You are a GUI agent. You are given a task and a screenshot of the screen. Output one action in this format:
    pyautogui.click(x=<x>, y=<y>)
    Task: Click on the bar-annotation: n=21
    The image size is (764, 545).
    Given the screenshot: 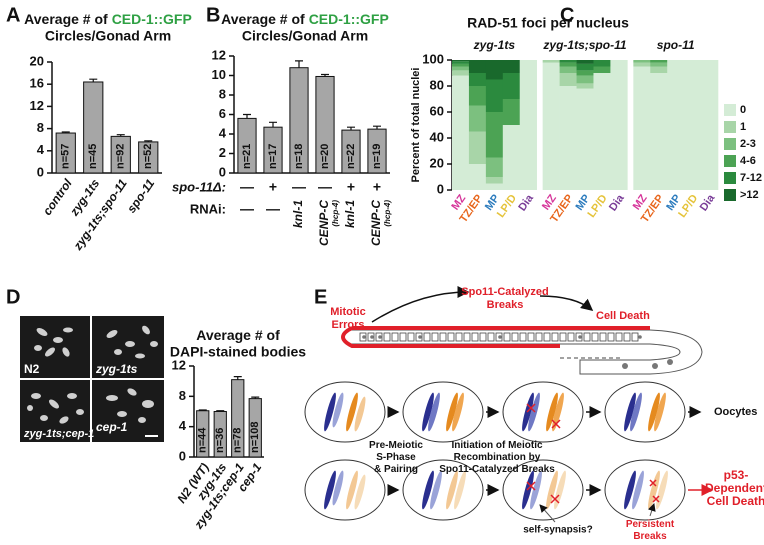 What is the action you would take?
    pyautogui.click(x=247, y=156)
    